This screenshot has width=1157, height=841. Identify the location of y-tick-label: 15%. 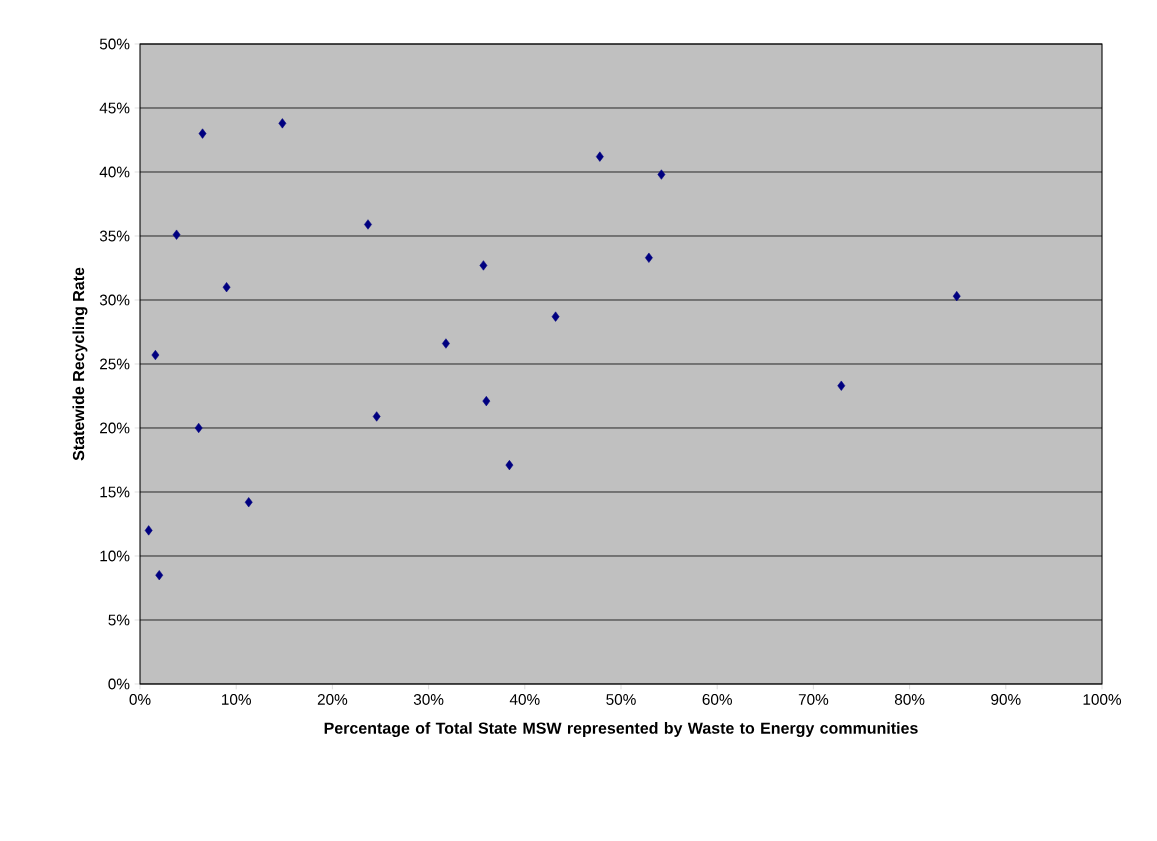
(115, 492).